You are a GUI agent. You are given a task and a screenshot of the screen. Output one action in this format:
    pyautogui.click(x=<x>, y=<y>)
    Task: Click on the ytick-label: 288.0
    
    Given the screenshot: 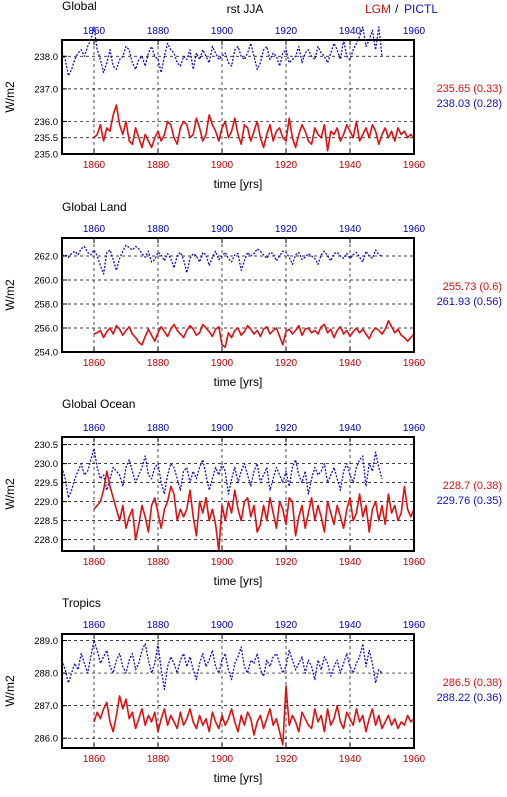 What is the action you would take?
    pyautogui.click(x=46, y=674)
    